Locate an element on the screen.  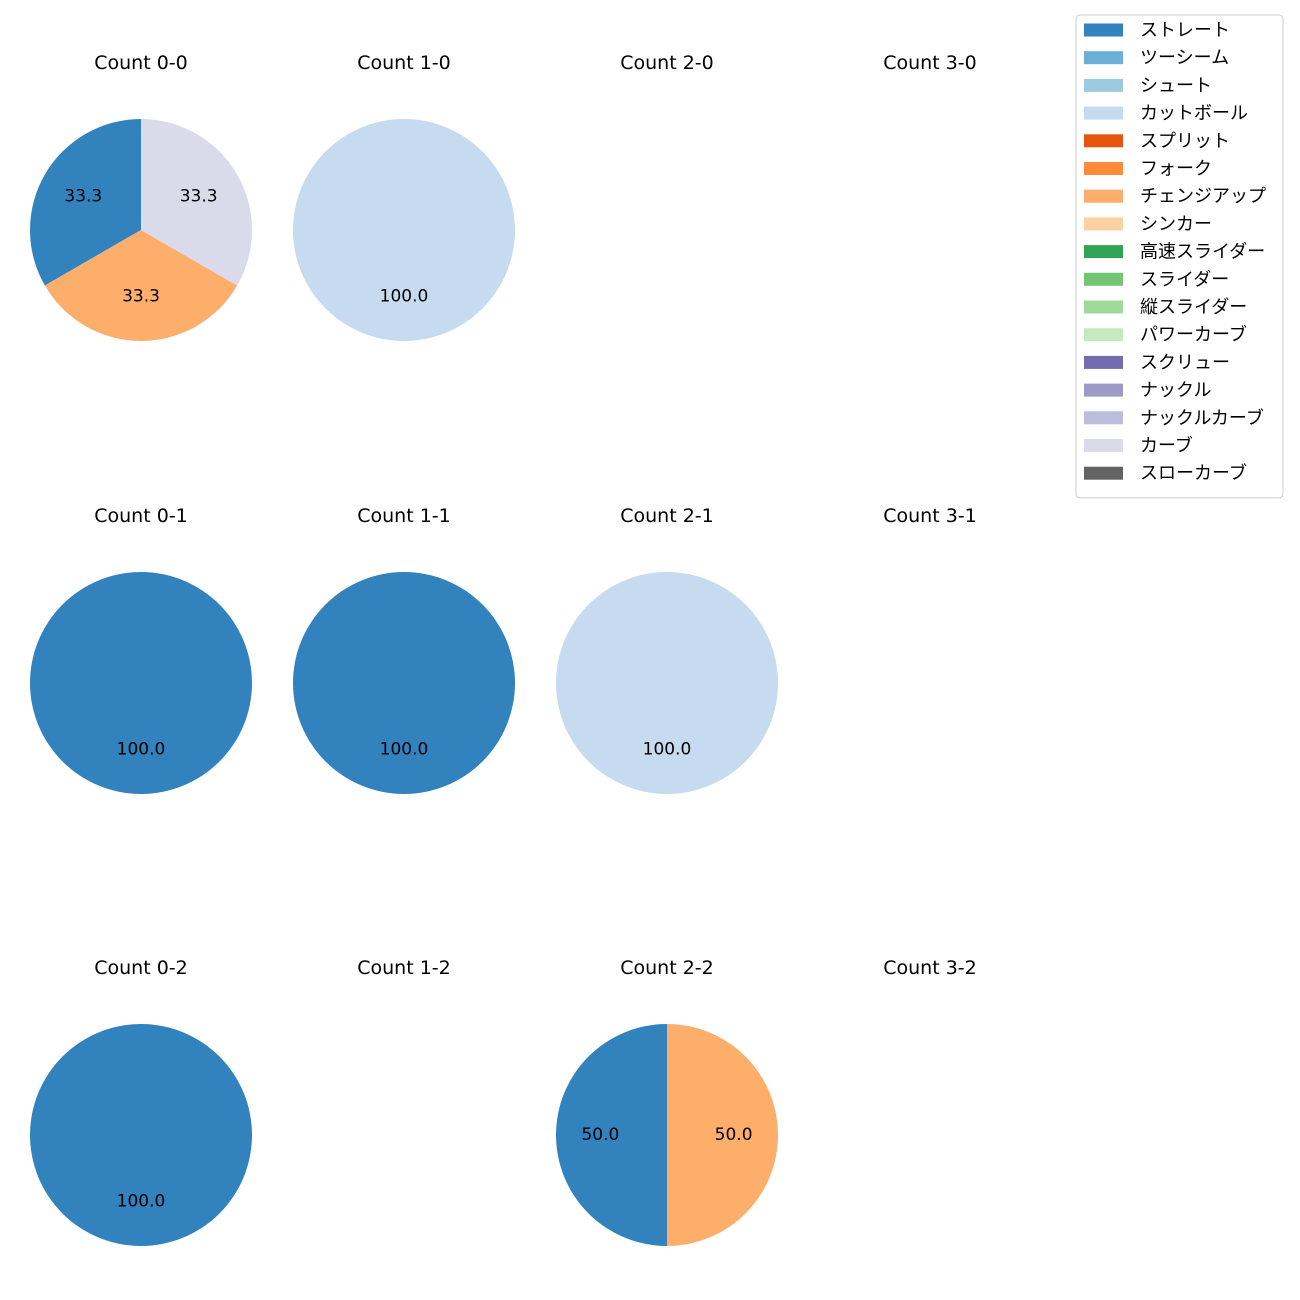
subplot-title: Count 0-1 is located at coordinates (141, 516).